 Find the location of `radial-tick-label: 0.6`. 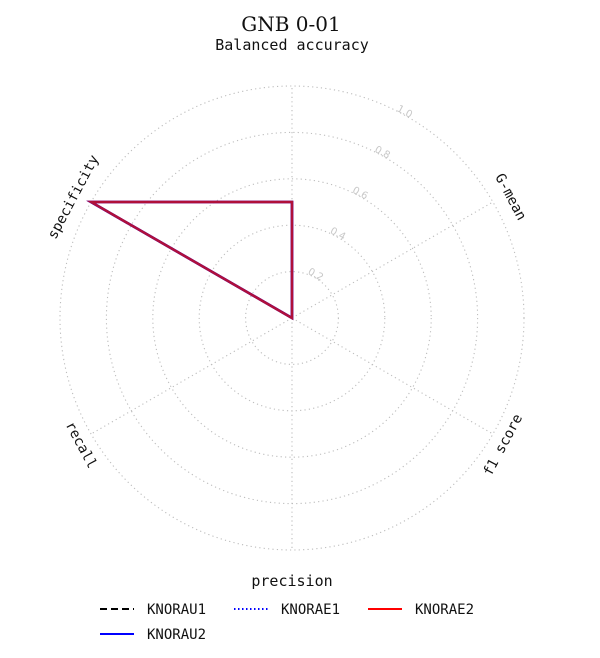

radial-tick-label: 0.6 is located at coordinates (359, 193).